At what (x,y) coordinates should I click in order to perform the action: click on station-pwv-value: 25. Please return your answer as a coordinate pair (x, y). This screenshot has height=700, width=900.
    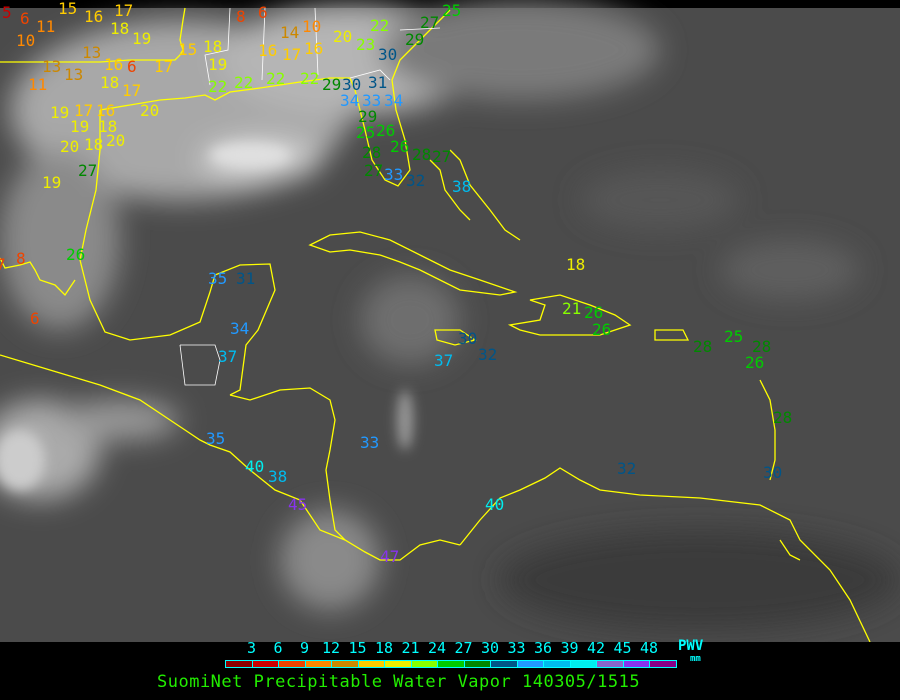
    Looking at the image, I should click on (451, 10).